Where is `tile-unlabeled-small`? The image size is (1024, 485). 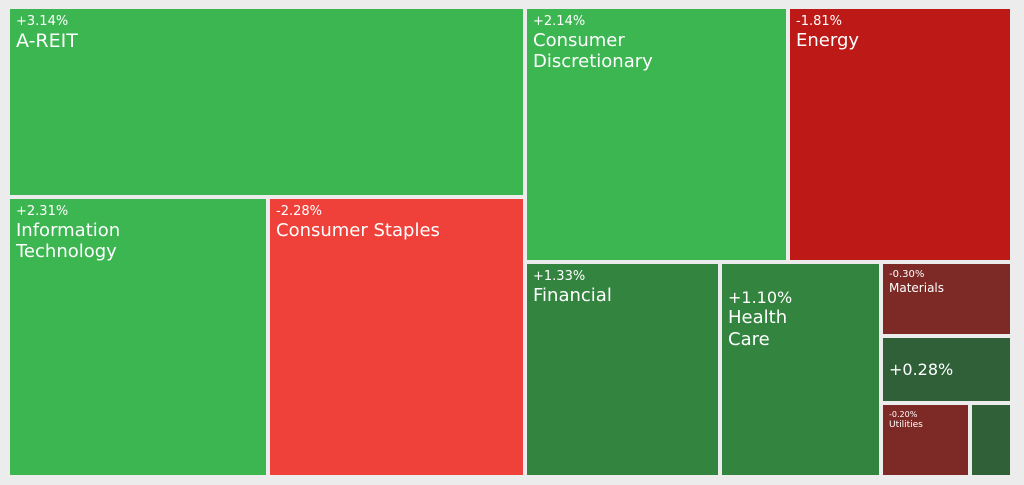 tile-unlabeled-small is located at coordinates (991, 440).